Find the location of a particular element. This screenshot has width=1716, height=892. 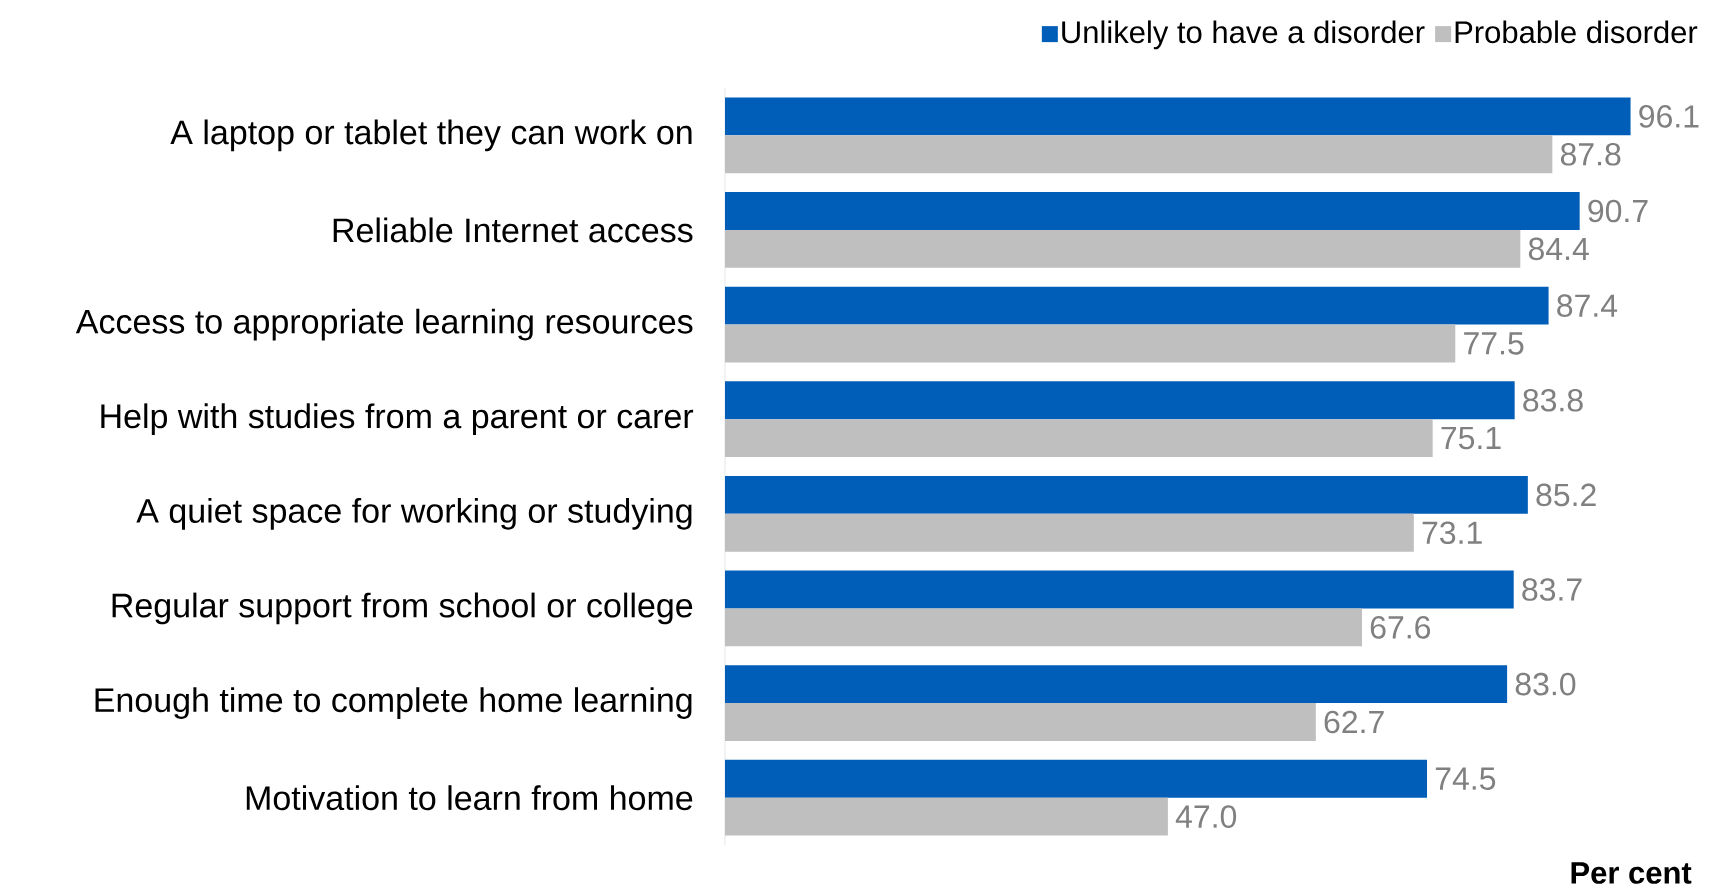

legend-label: Unlikely to have a disorder is located at coordinates (1243, 35).